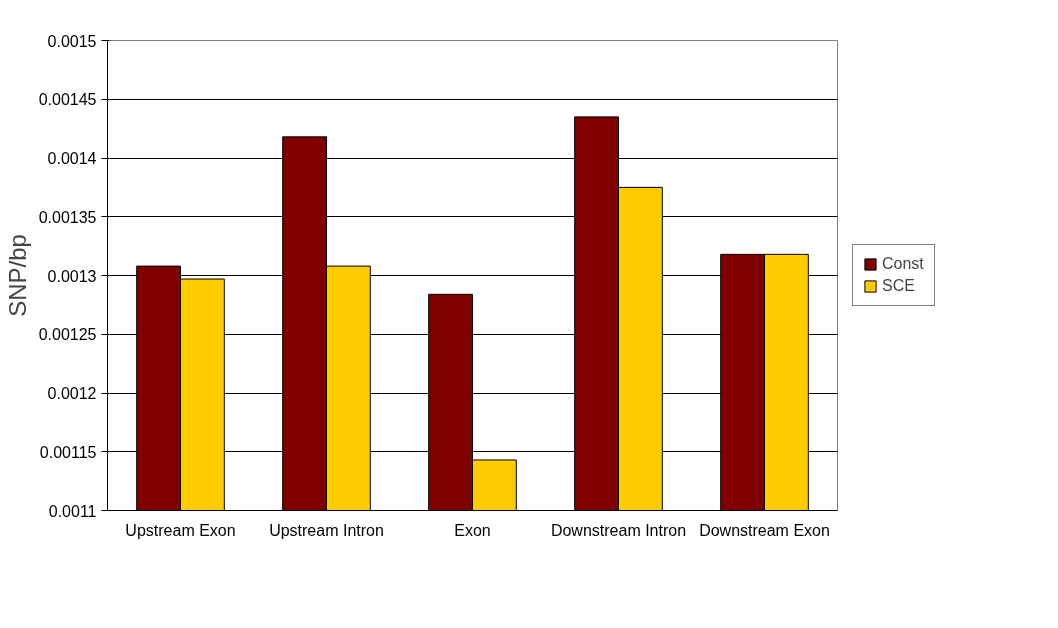 The height and width of the screenshot is (628, 1058). Describe the element at coordinates (72, 276) in the screenshot. I see `y-tick-label: 0.0013` at that location.